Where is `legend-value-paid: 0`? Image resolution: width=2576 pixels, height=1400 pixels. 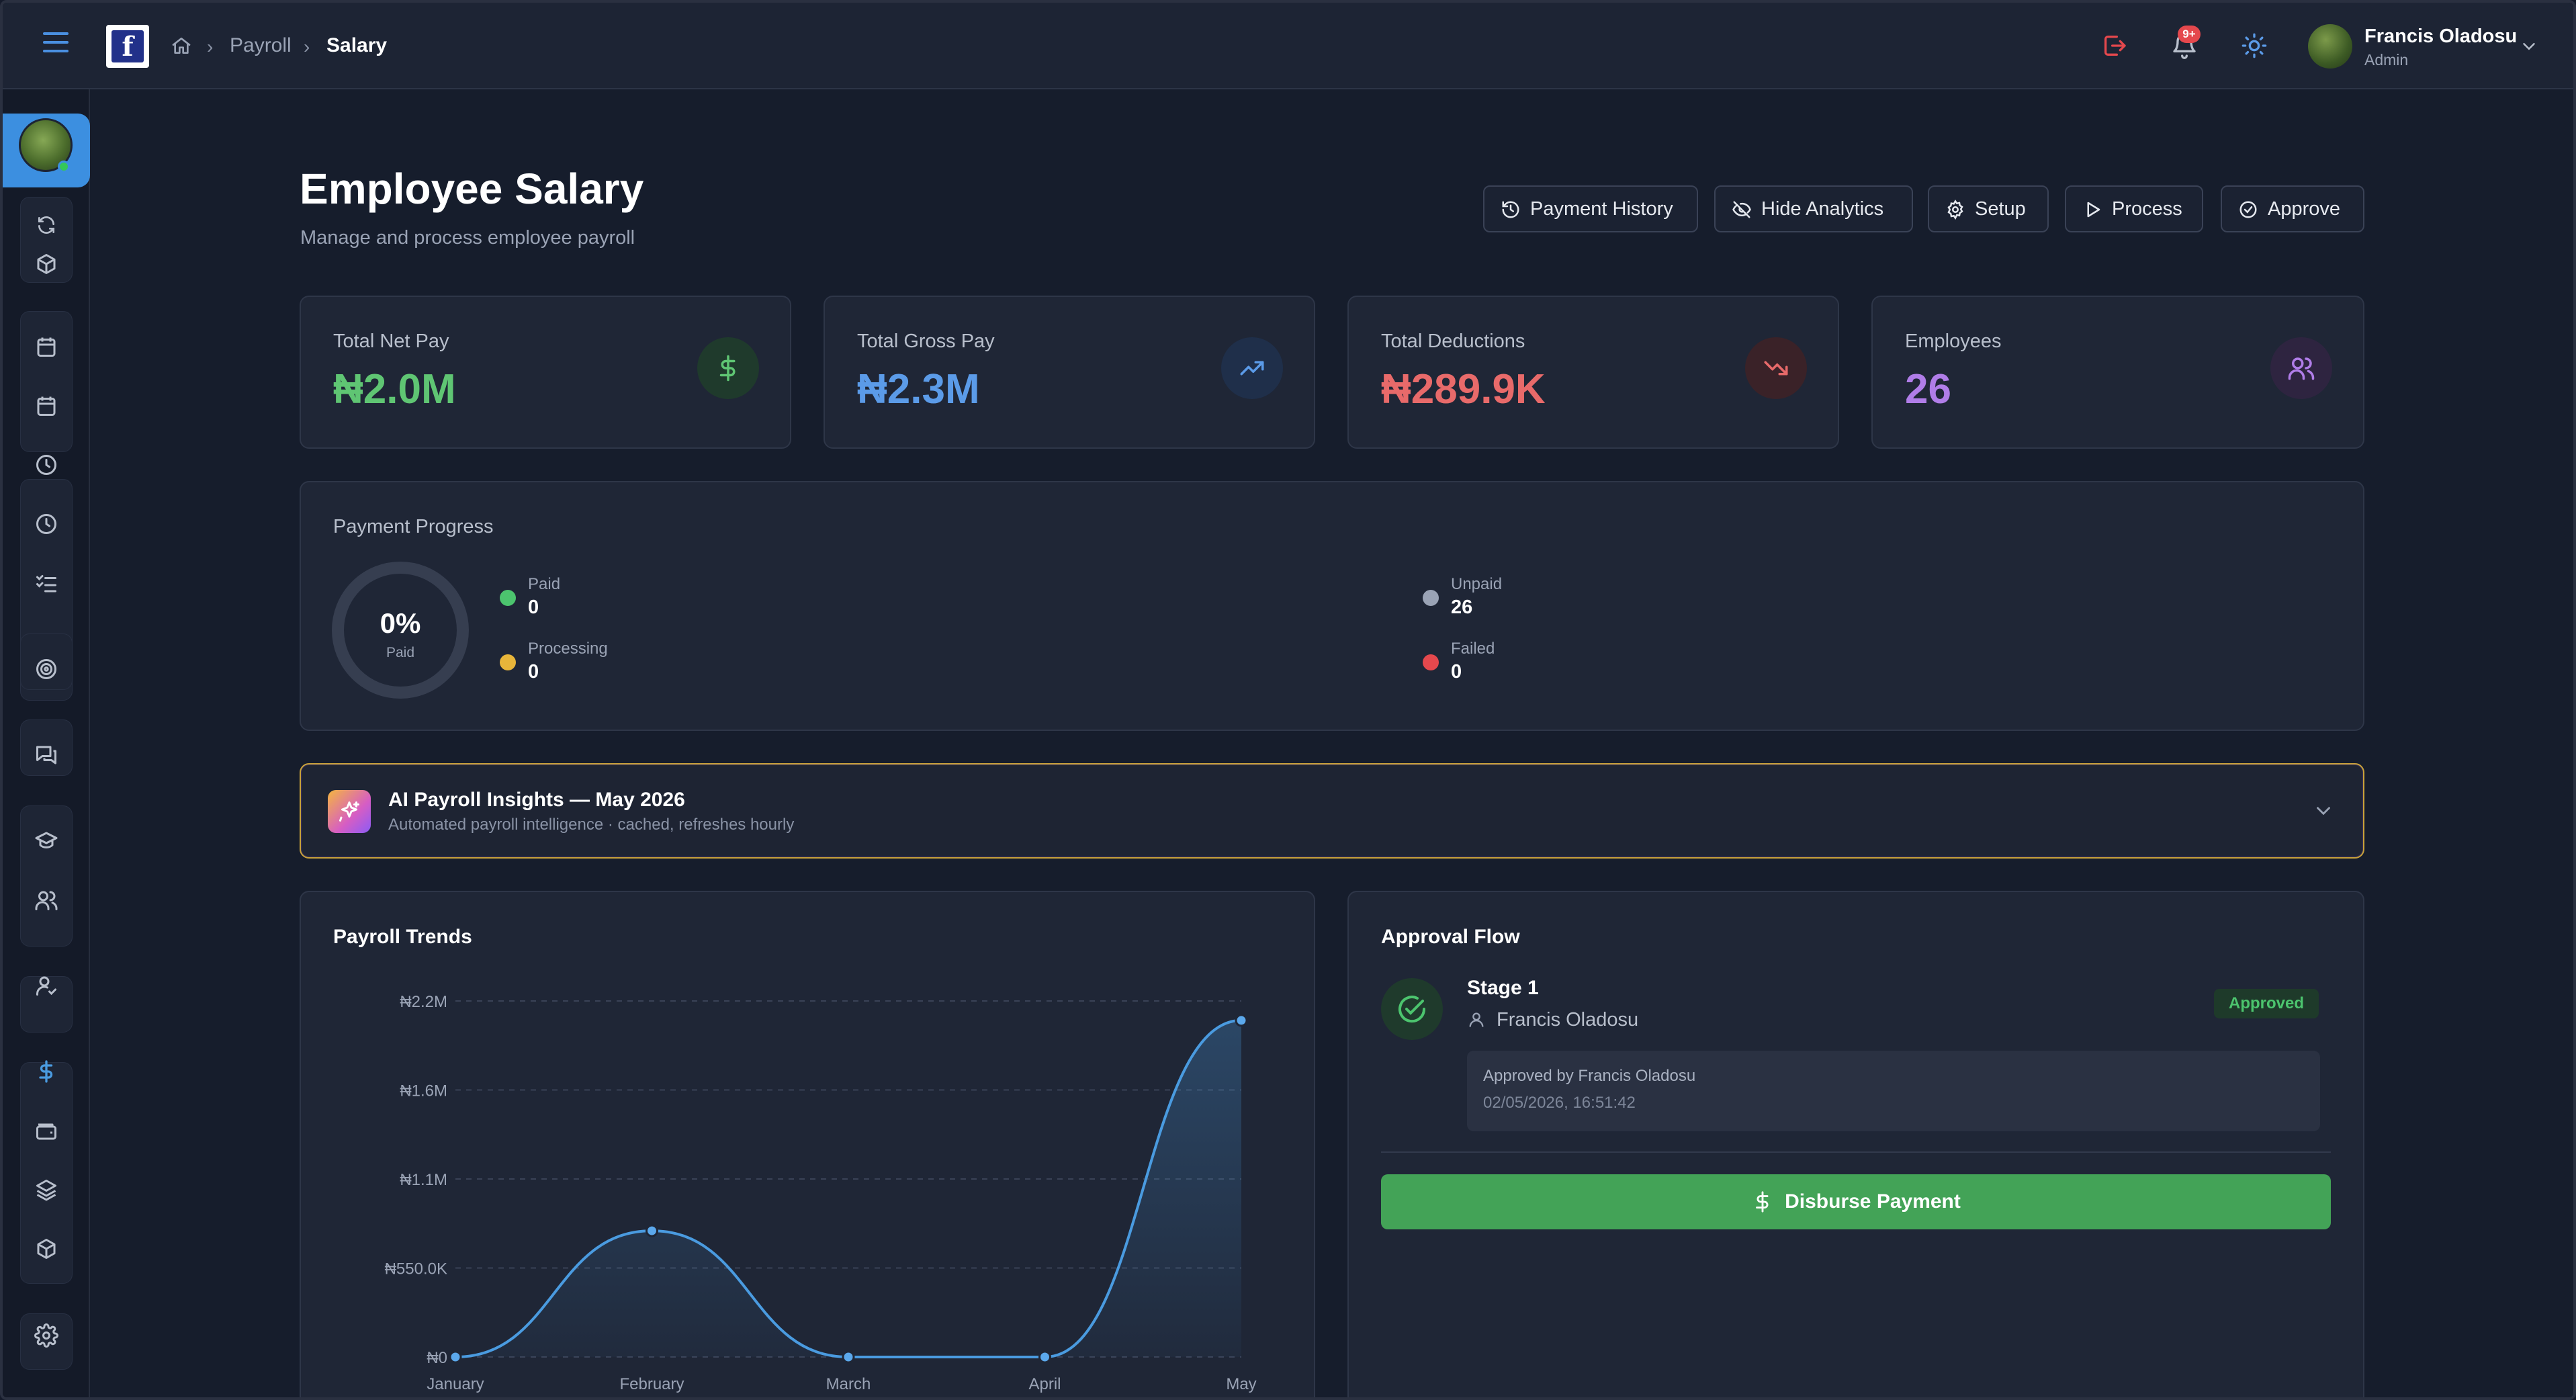 legend-value-paid: 0 is located at coordinates (533, 607).